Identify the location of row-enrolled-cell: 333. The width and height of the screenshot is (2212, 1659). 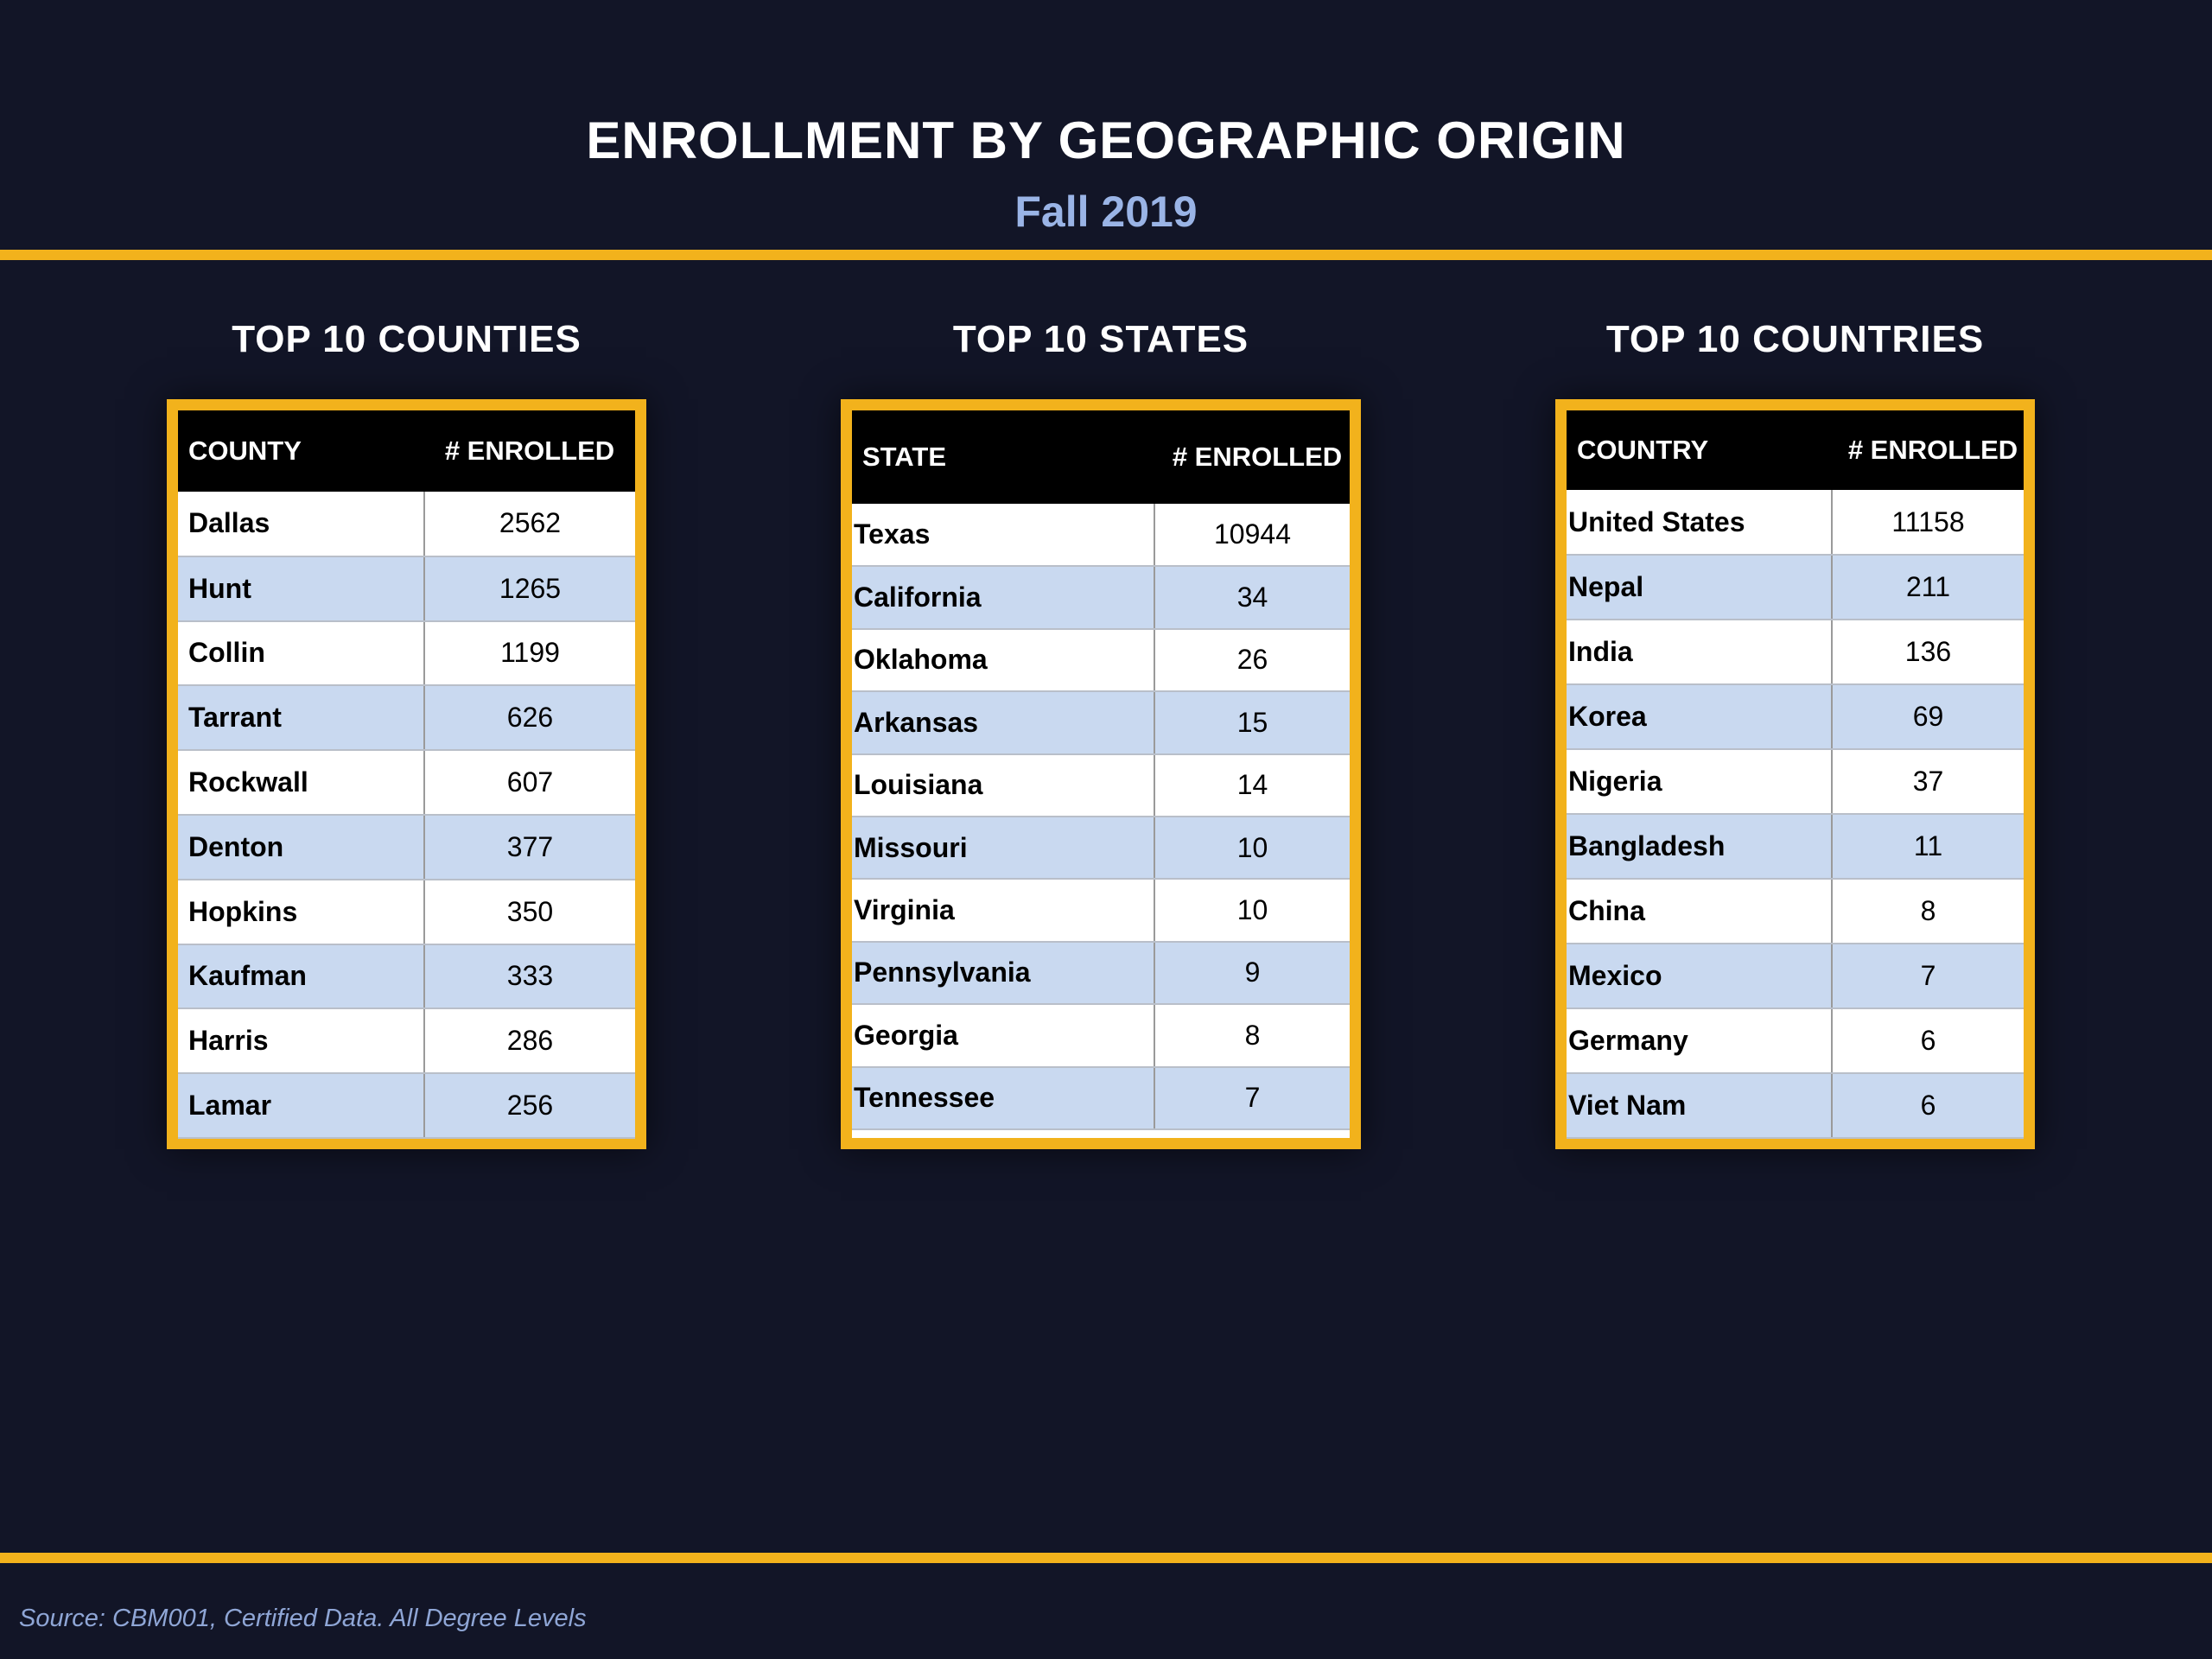
(529, 977).